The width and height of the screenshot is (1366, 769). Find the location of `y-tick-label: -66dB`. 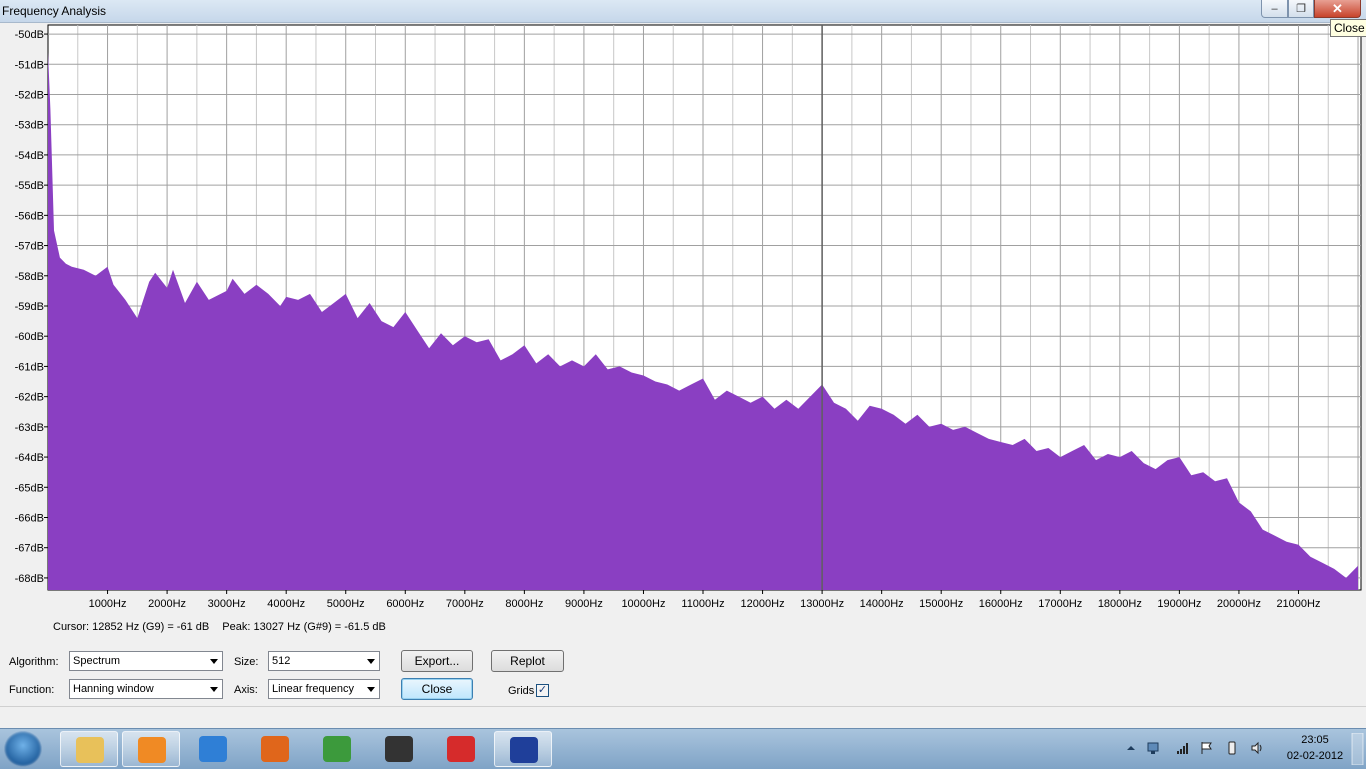

y-tick-label: -66dB is located at coordinates (29, 518).